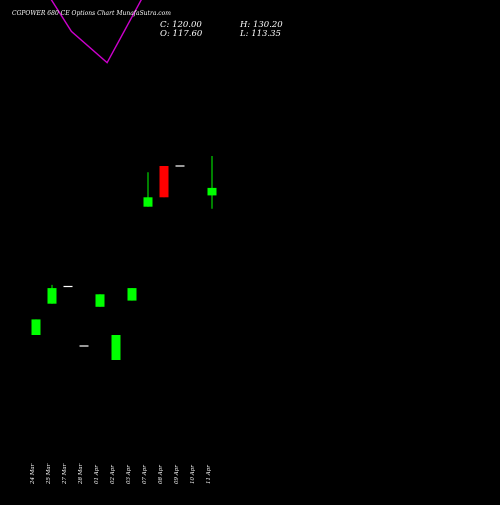 This screenshot has height=505, width=500. What do you see at coordinates (96, 32) in the screenshot?
I see `lower-band-line` at bounding box center [96, 32].